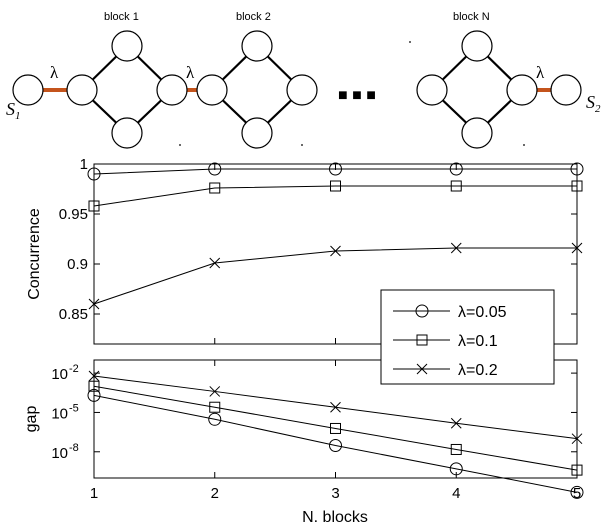  Describe the element at coordinates (456, 493) in the screenshot. I see `x-tick-label: 4` at that location.